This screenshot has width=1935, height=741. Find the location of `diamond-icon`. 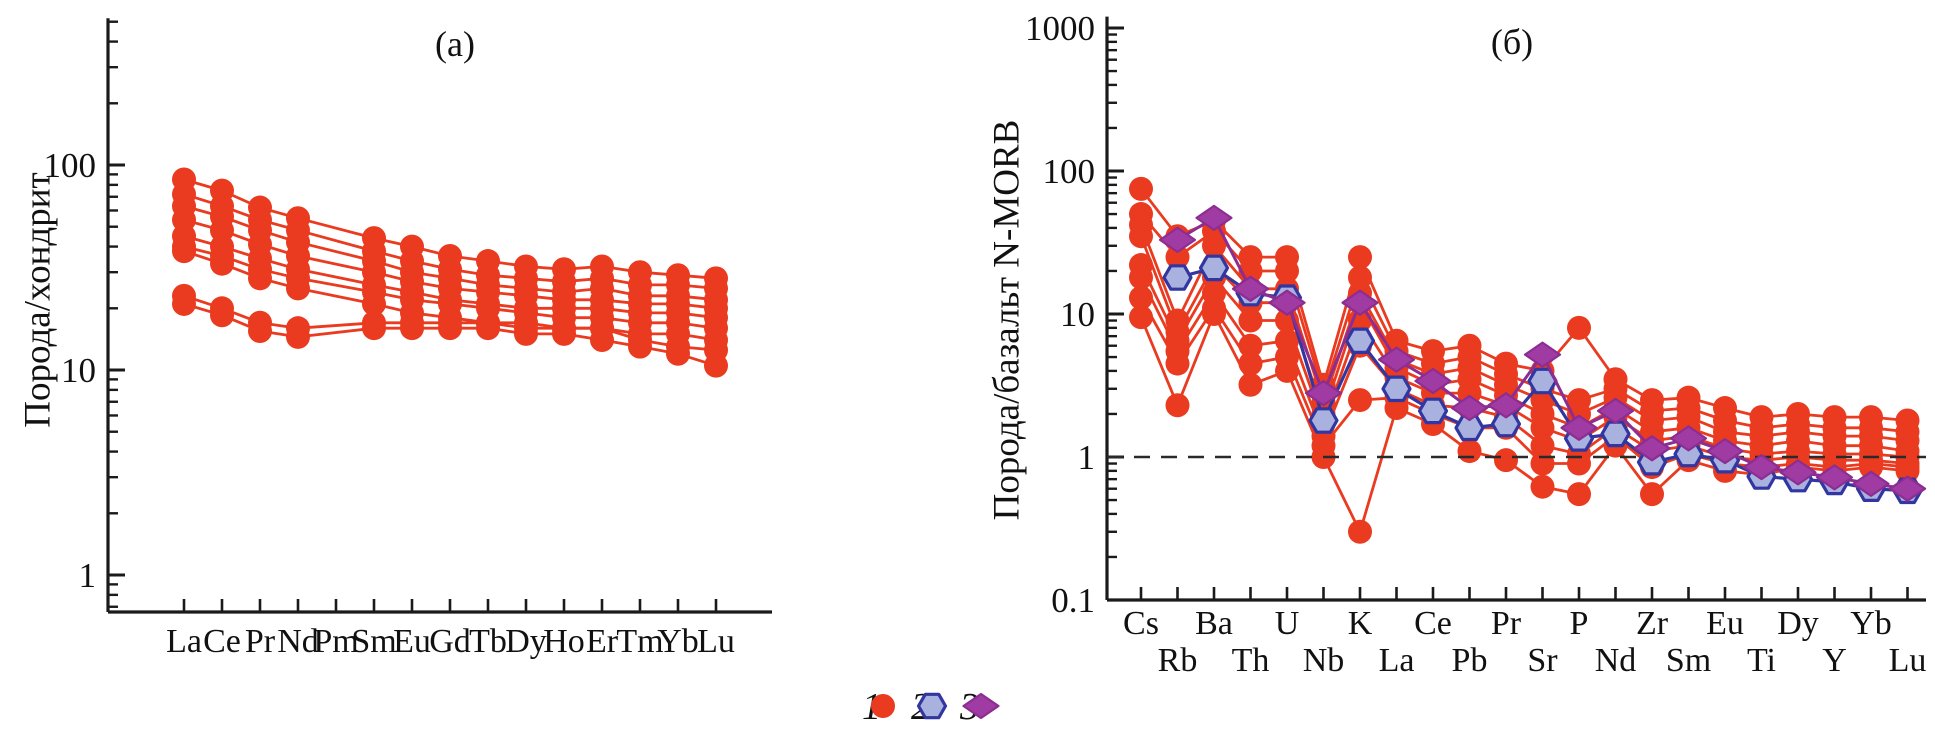

diamond-icon is located at coordinates (981, 706).